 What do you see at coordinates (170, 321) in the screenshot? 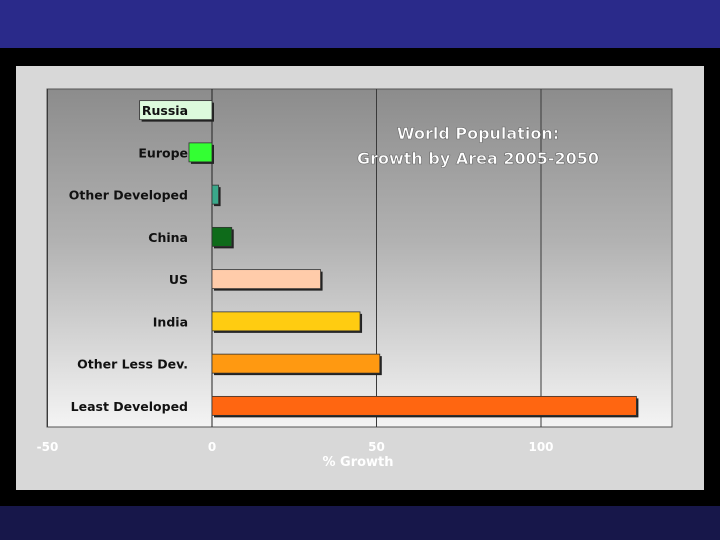
I see `category-label: India` at bounding box center [170, 321].